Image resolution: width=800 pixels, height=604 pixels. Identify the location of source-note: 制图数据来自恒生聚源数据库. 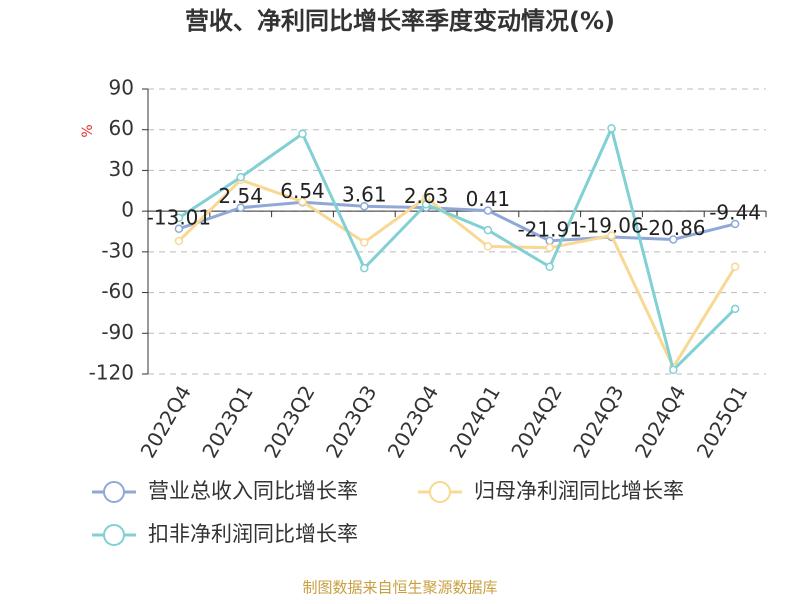
(399, 588).